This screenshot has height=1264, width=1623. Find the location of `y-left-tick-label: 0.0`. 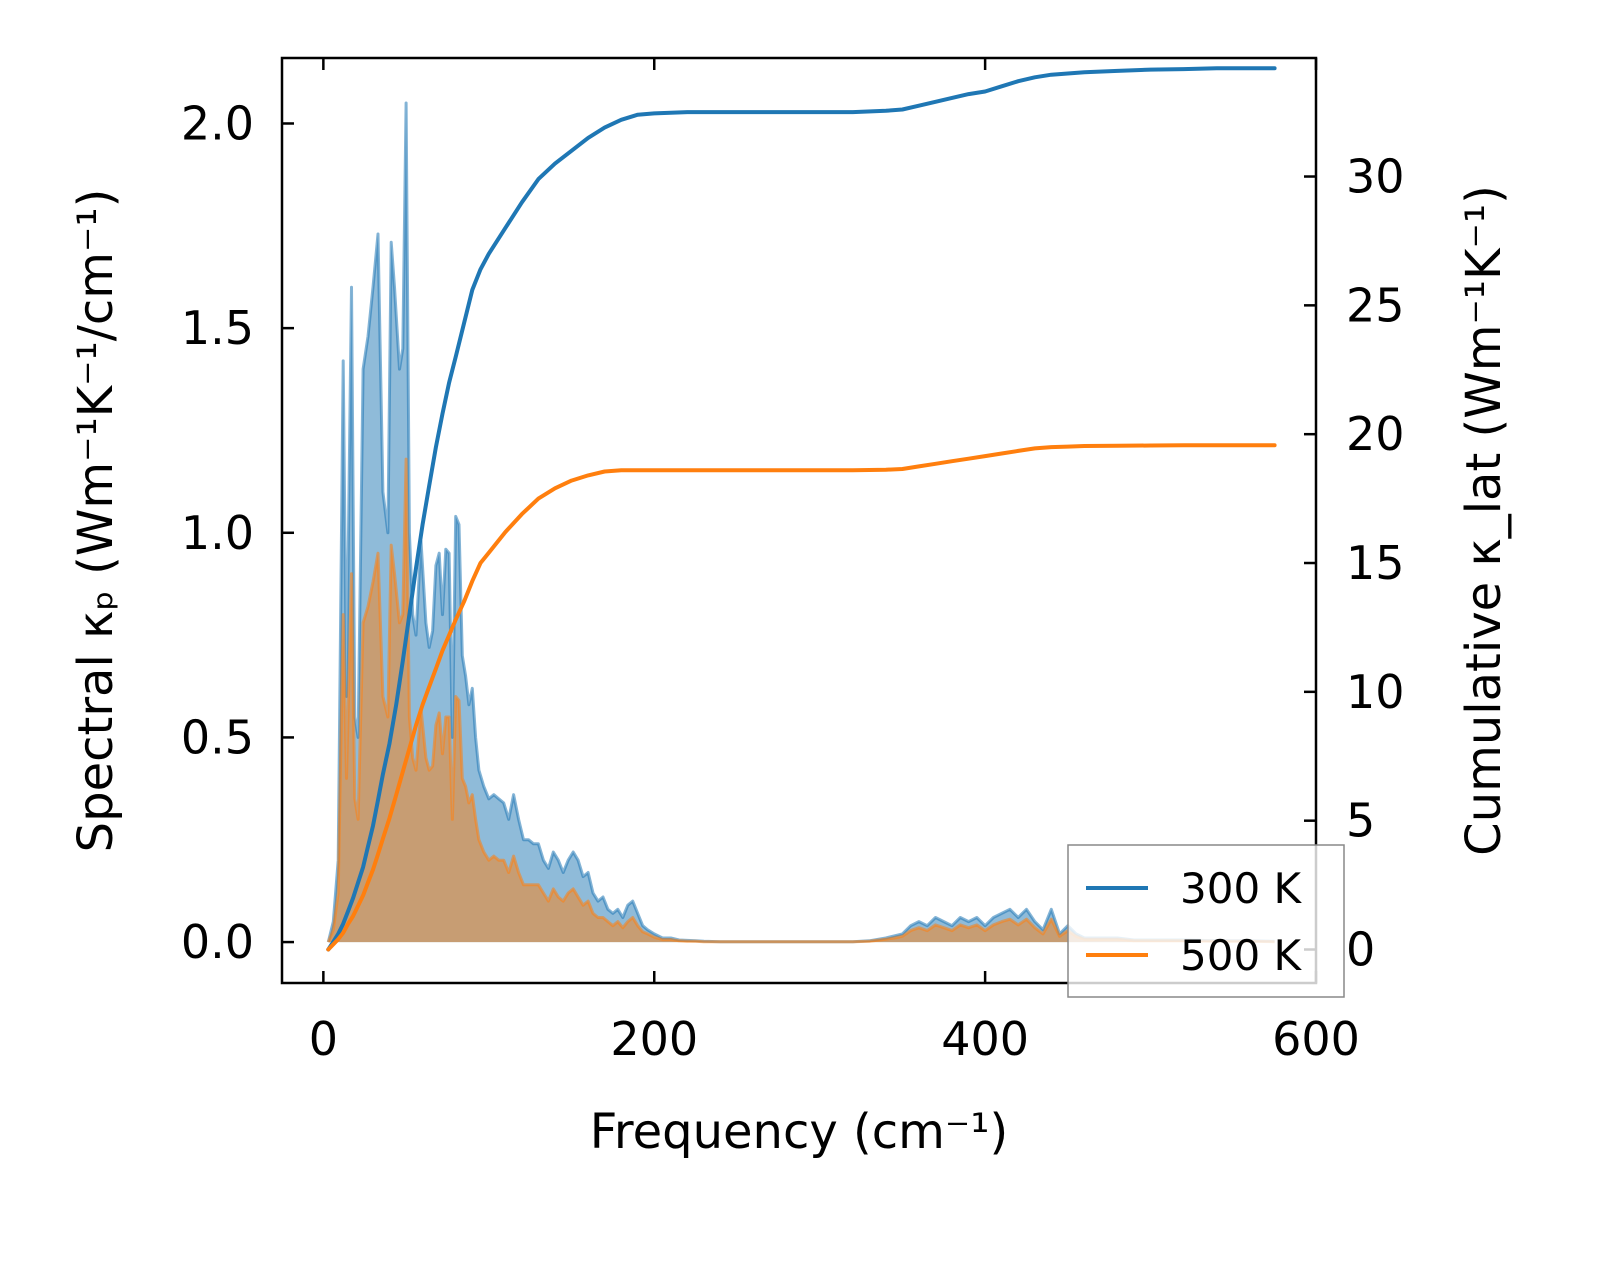

y-left-tick-label: 0.0 is located at coordinates (217, 942).